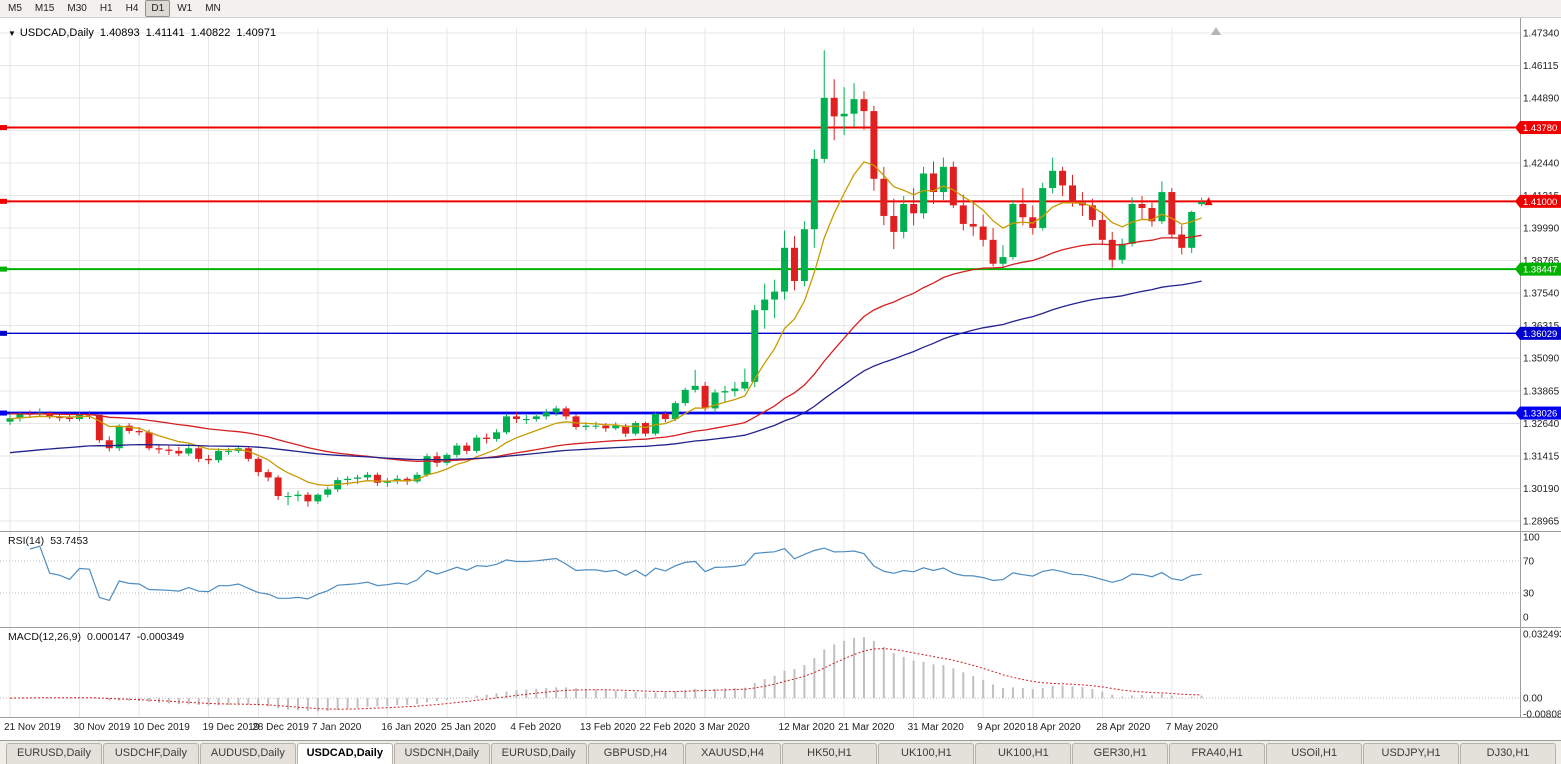 The image size is (1561, 764). What do you see at coordinates (15, 8) in the screenshot?
I see `timeframe-button-m5: M5` at bounding box center [15, 8].